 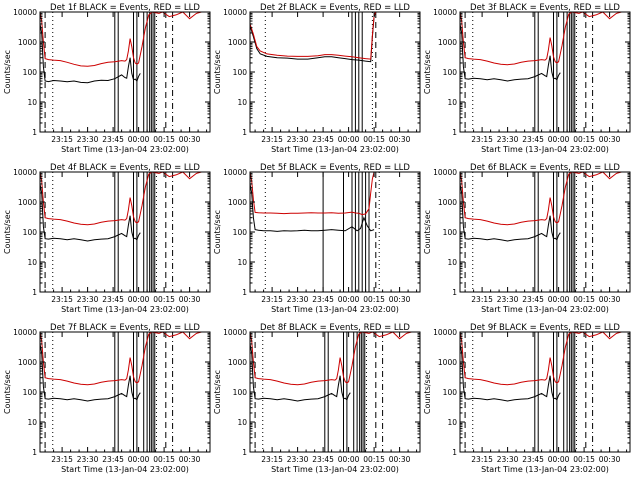 I want to click on panel-title: Det 5f BLACK = Events, RED = LLD, so click(x=335, y=168).